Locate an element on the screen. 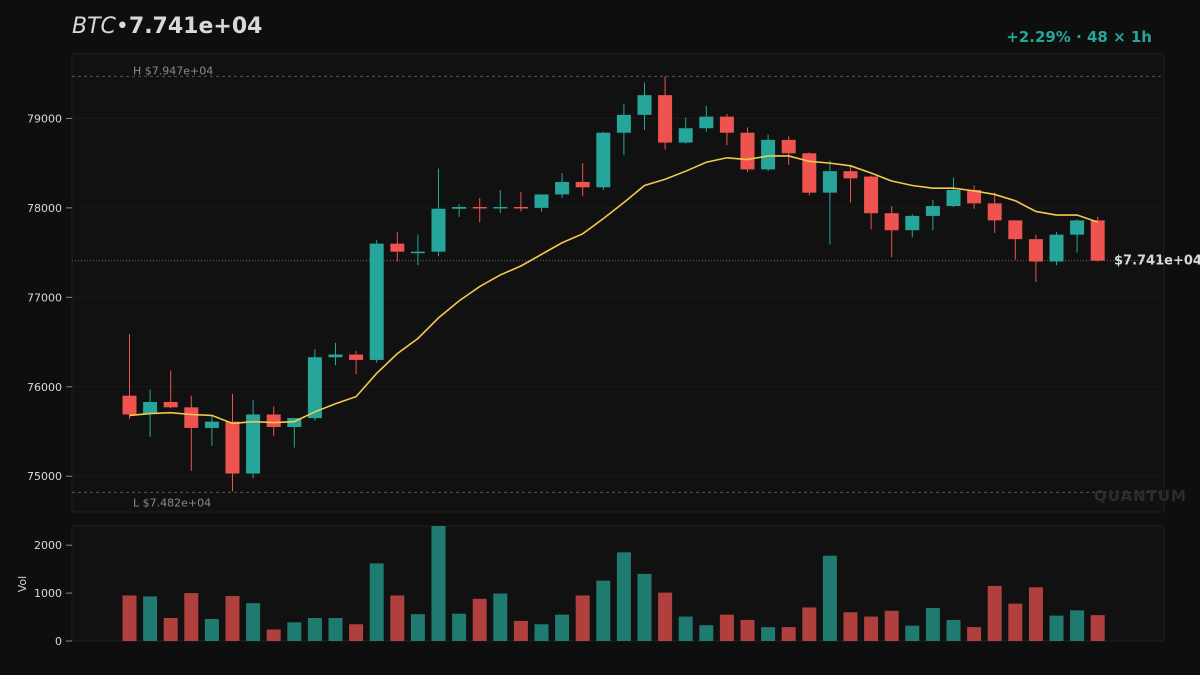 The height and width of the screenshot is (675, 1200). vol-tick-label: 0 is located at coordinates (58, 641).